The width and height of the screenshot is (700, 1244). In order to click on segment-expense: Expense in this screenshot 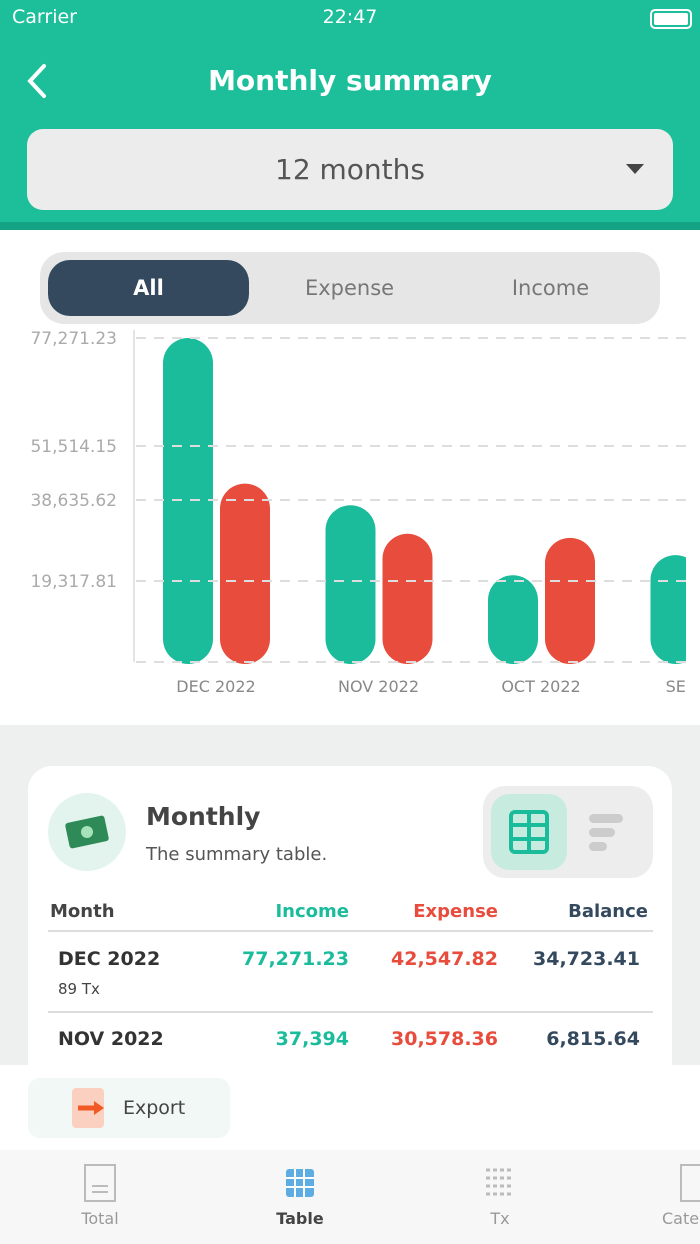, I will do `click(349, 288)`.